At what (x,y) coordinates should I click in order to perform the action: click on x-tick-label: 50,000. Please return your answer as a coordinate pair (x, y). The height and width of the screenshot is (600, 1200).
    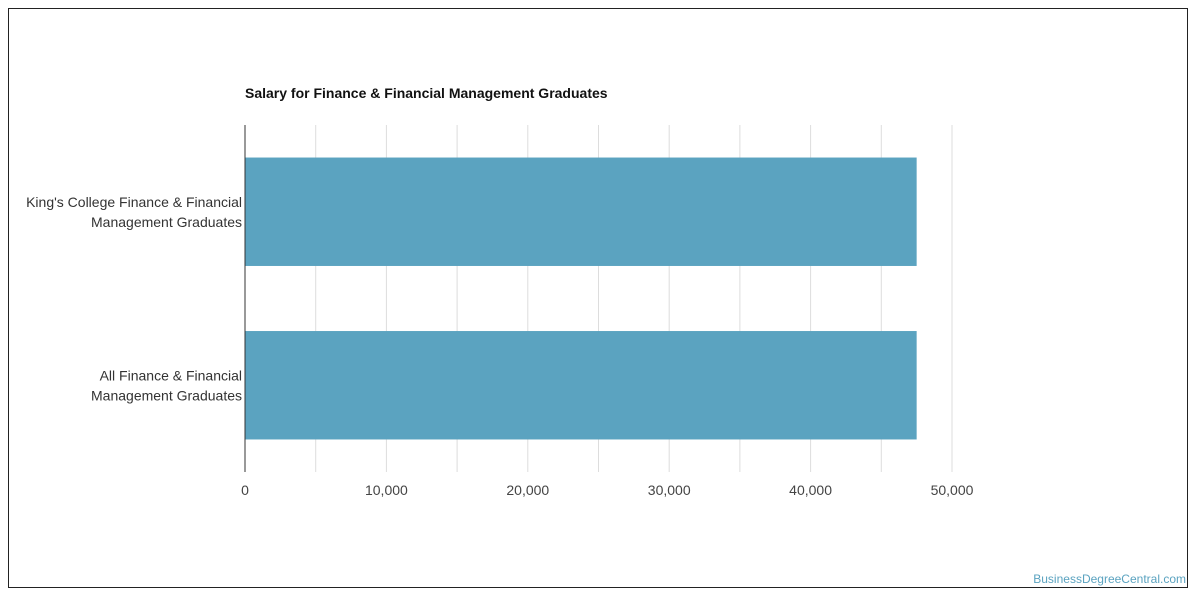
    Looking at the image, I should click on (952, 490).